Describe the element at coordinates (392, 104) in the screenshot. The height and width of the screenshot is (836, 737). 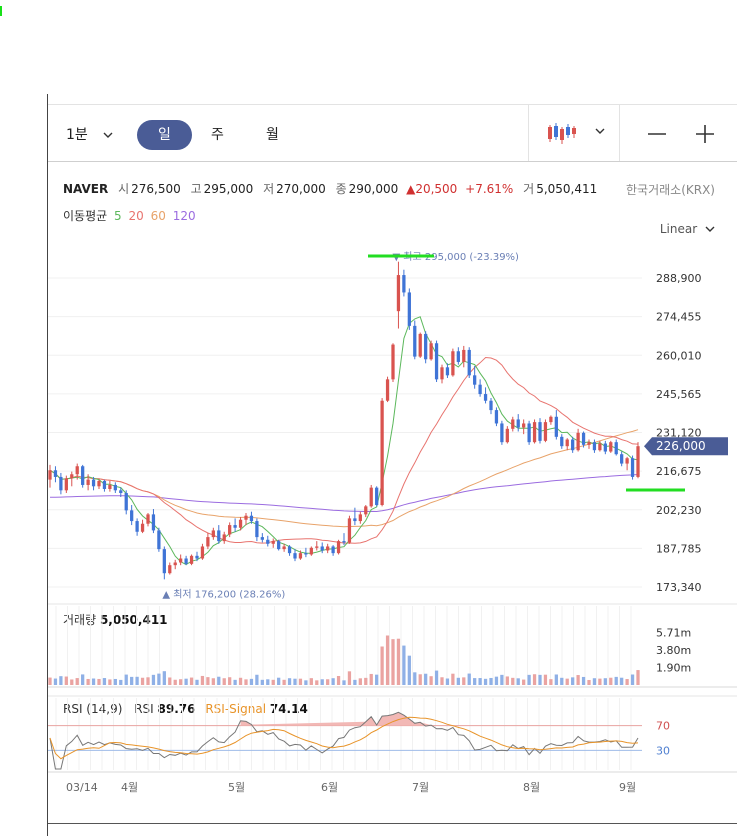
I see `toolbar-top-border` at that location.